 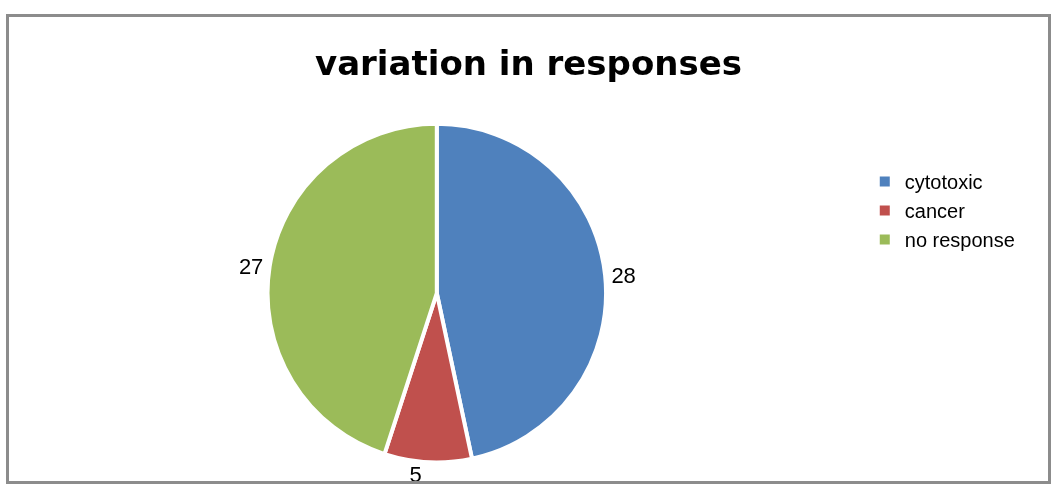 What do you see at coordinates (943, 182) in the screenshot?
I see `legend-label: cytotoxic` at bounding box center [943, 182].